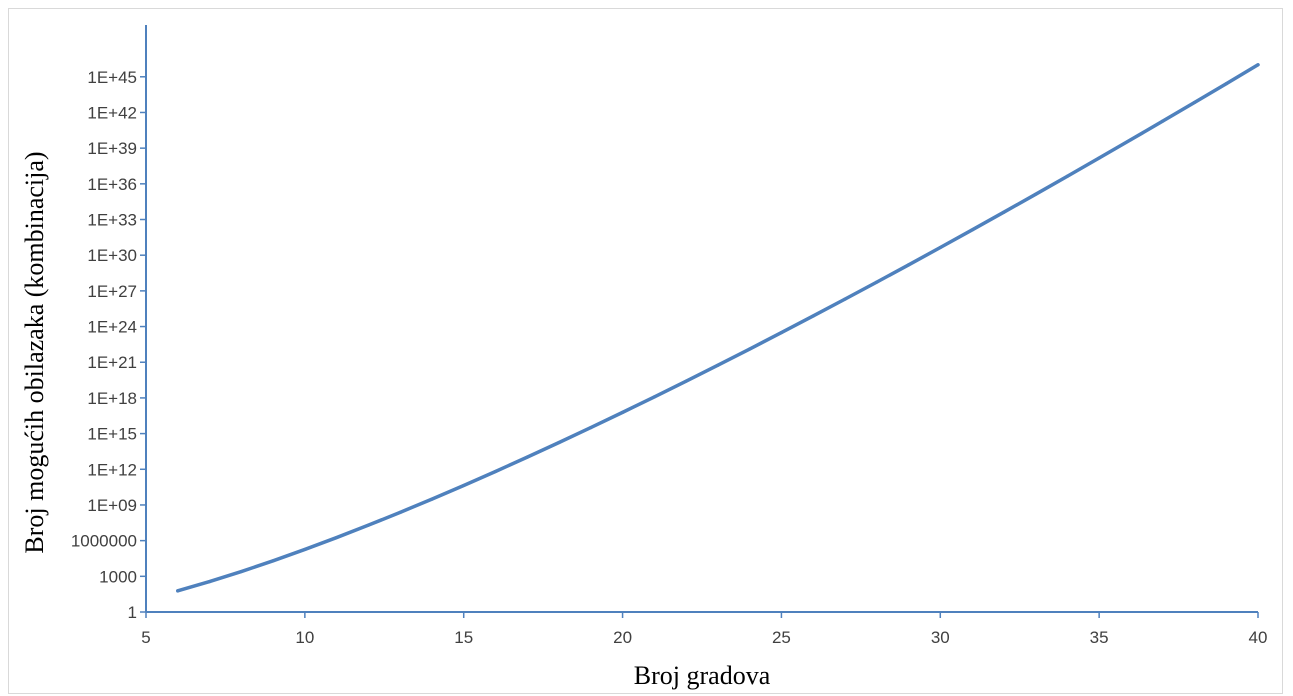  I want to click on x-tick-label: 5, so click(145, 637).